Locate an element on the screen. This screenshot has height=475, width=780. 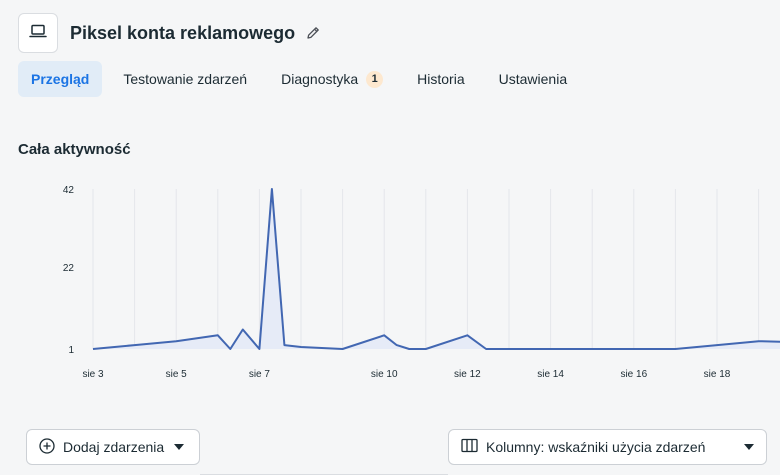
x-tick-label: sie 7 is located at coordinates (260, 374).